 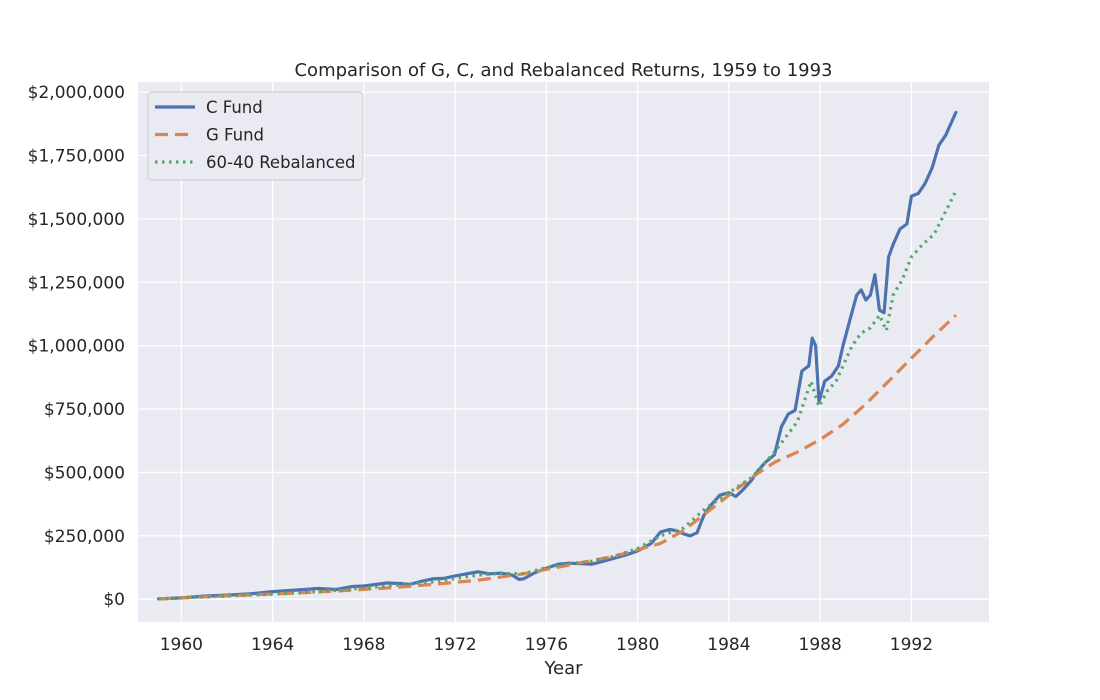 What do you see at coordinates (76, 220) in the screenshot?
I see `y-tick-label: $1,500,000` at bounding box center [76, 220].